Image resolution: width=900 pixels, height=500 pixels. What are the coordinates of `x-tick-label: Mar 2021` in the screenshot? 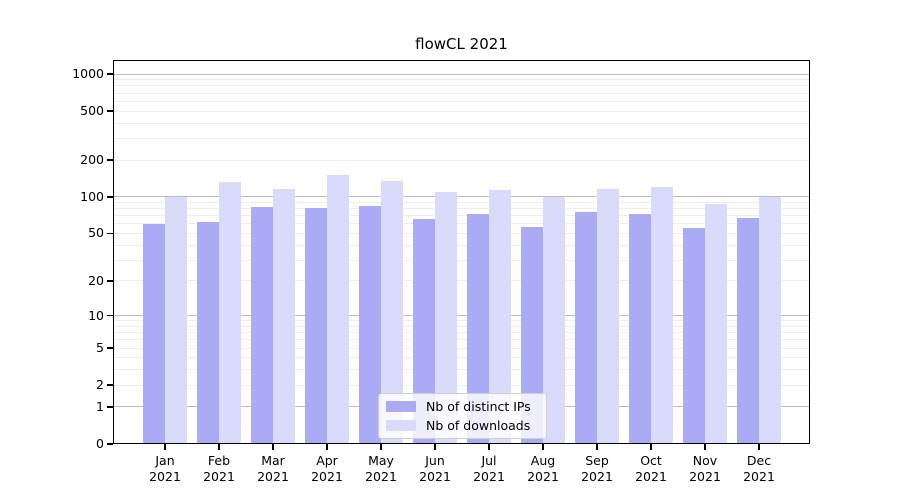 It's located at (273, 468).